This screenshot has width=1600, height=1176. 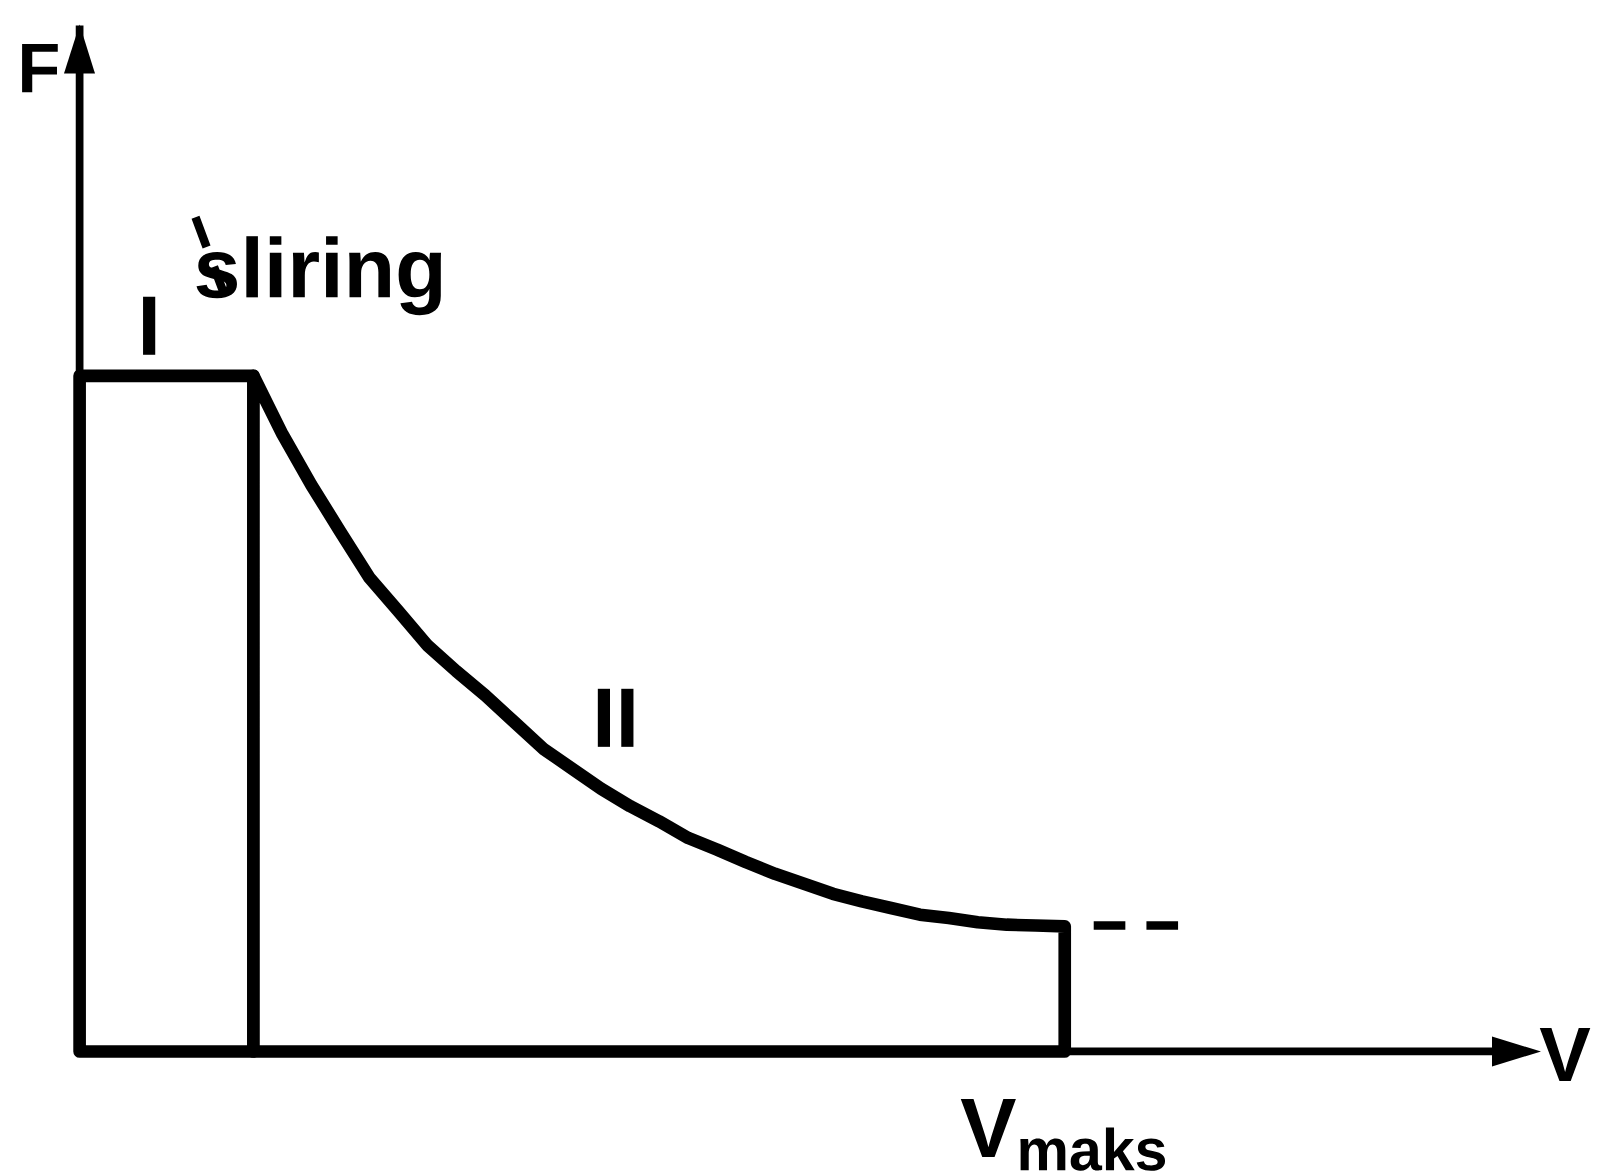 What do you see at coordinates (40, 68) in the screenshot?
I see `y-axis-title: F` at bounding box center [40, 68].